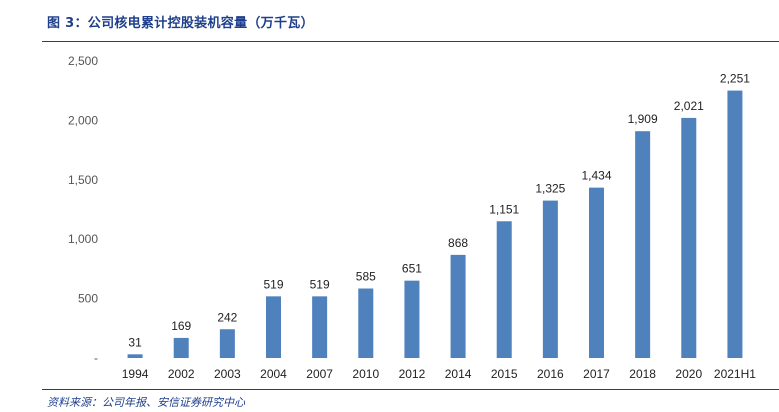 The height and width of the screenshot is (412, 779). What do you see at coordinates (180, 23) in the screenshot?
I see `figure-title: 图 3：公司核电累计控股装机容量（万千瓦）` at bounding box center [180, 23].